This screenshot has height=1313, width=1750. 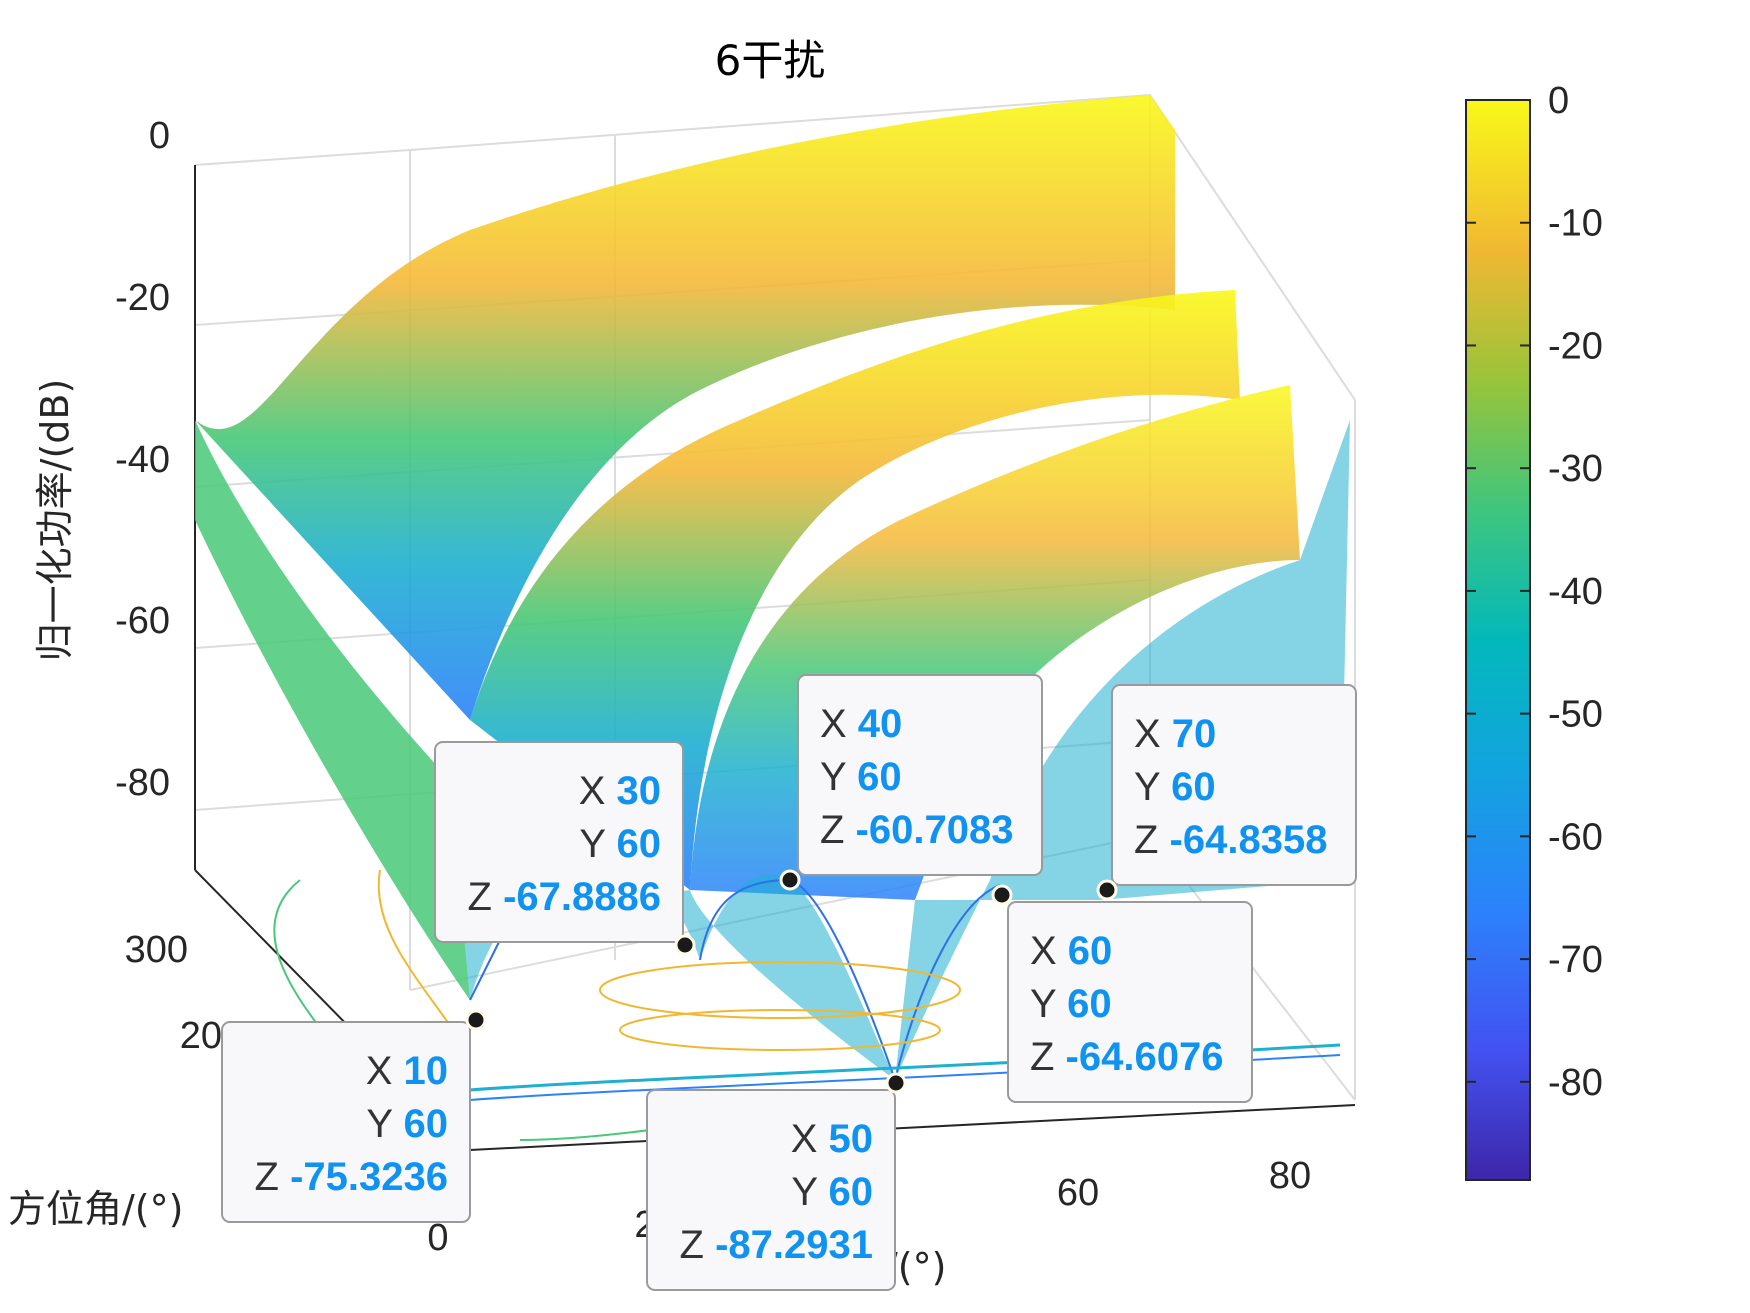 I want to click on datatip-row: Z -87.2931, so click(x=776, y=1245).